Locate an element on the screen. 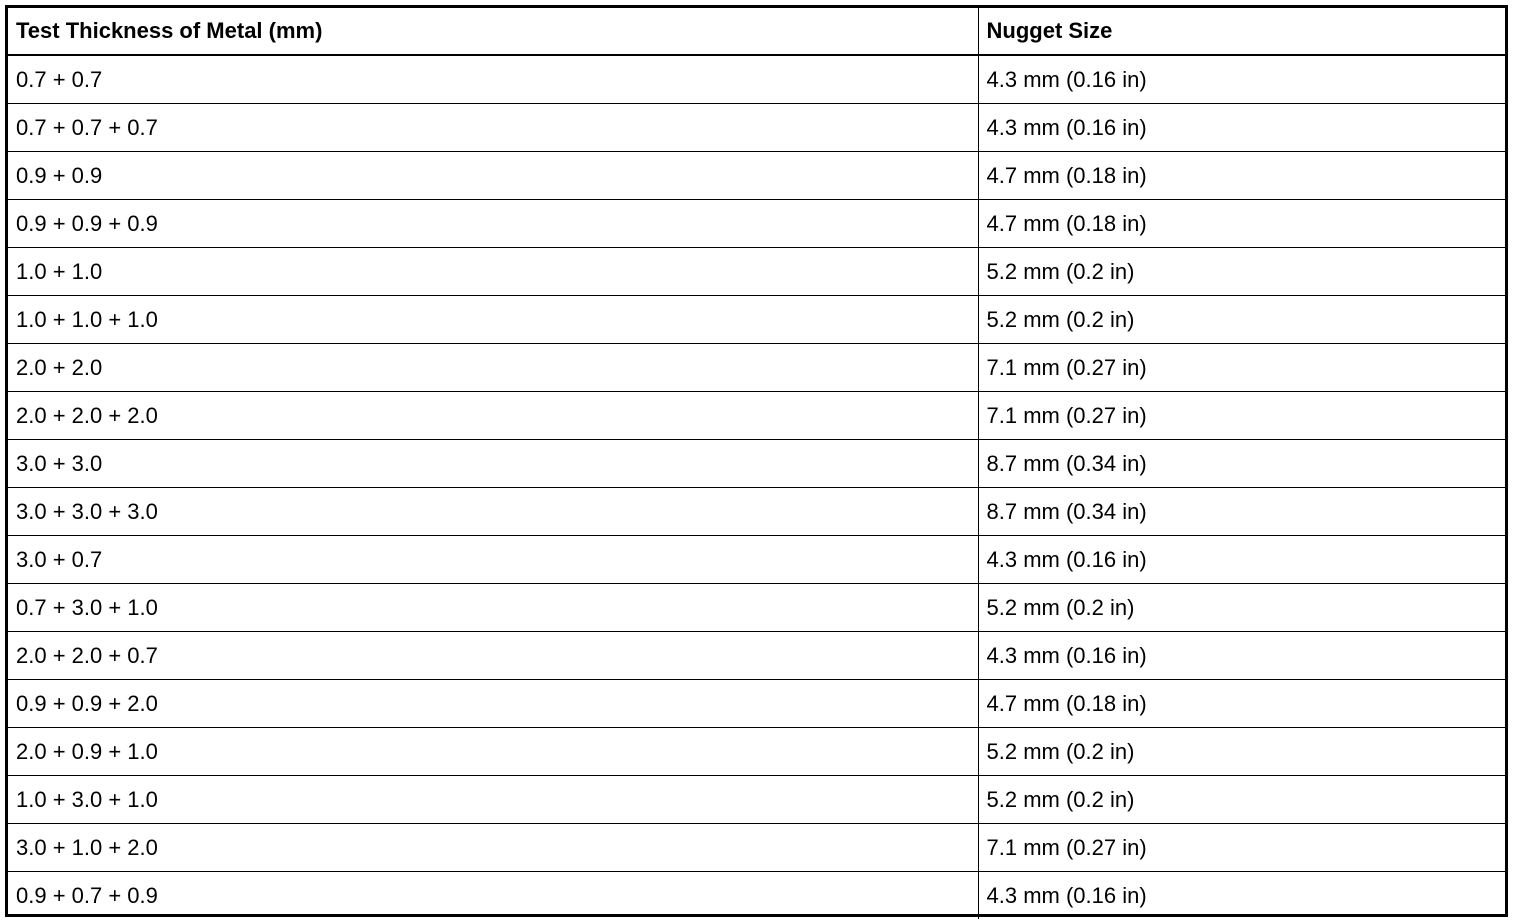  cell-test-thickness: 0.9 + 0.9 + 0.9 is located at coordinates (493, 223).